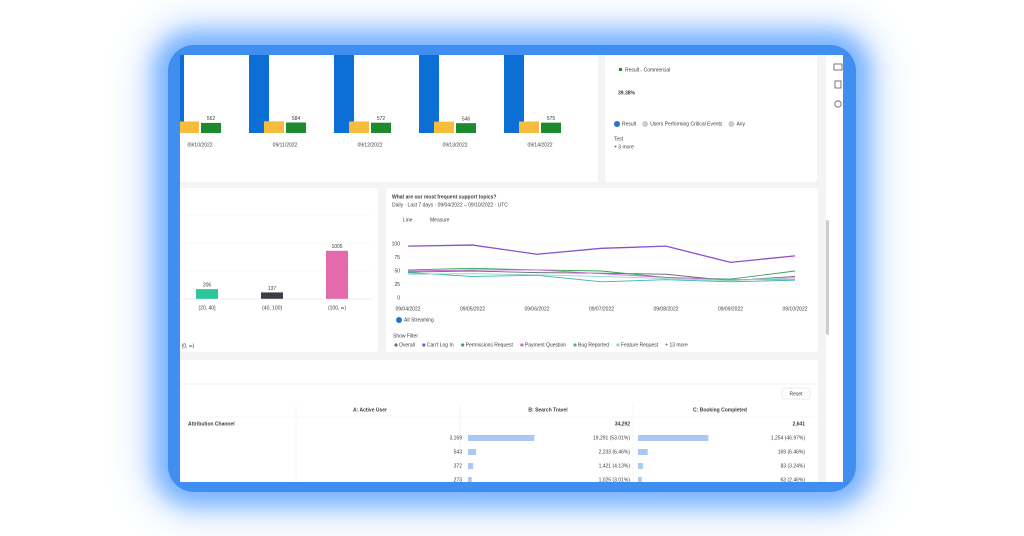 The height and width of the screenshot is (536, 1024). What do you see at coordinates (593, 345) in the screenshot?
I see `legend-label: Bug Reported` at bounding box center [593, 345].